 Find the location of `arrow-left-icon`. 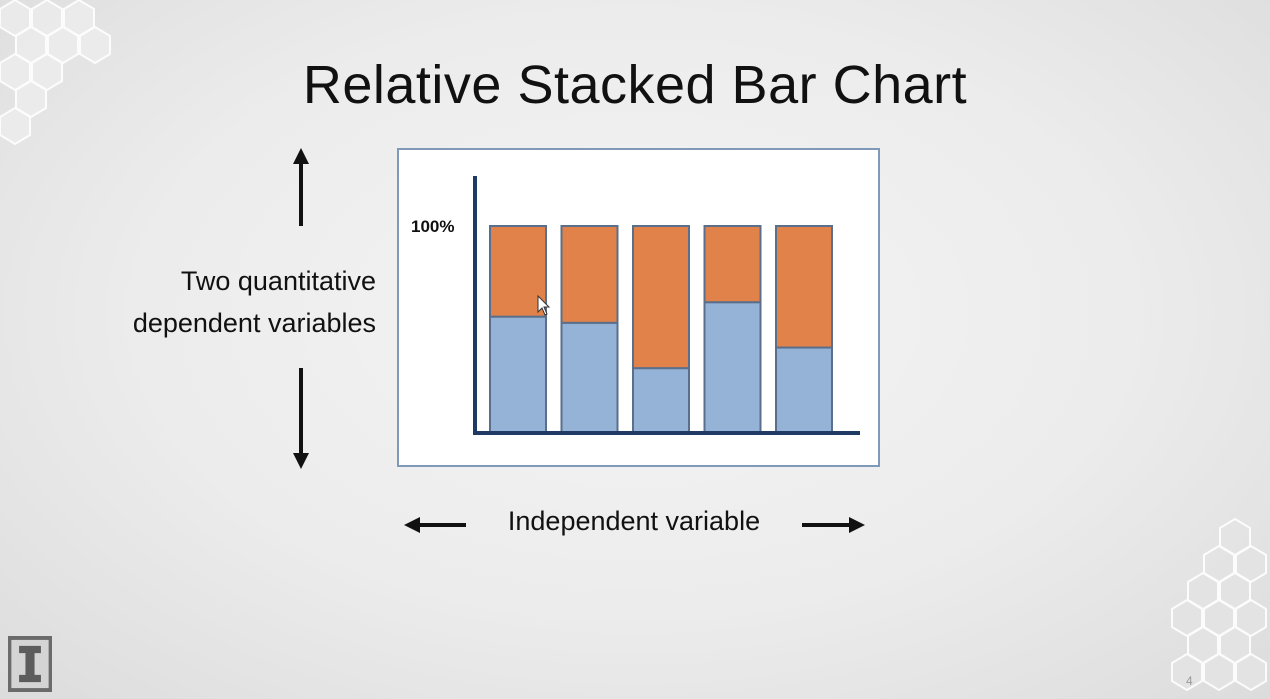

arrow-left-icon is located at coordinates (435, 525).